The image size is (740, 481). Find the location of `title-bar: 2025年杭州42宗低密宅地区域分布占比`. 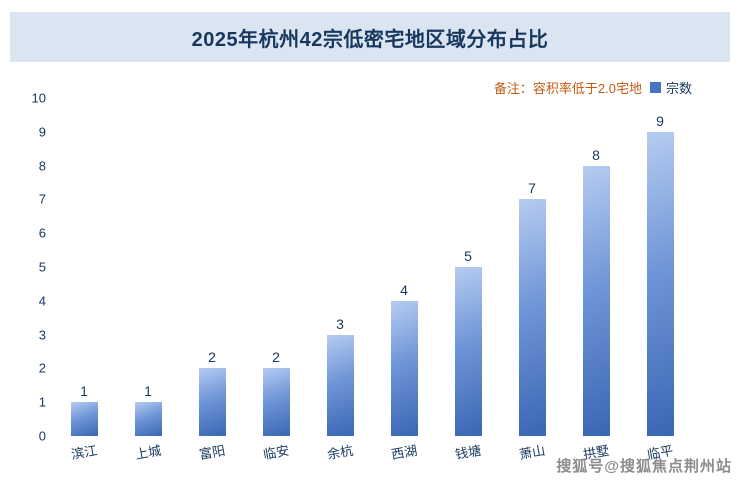

title-bar: 2025年杭州42宗低密宅地区域分布占比 is located at coordinates (370, 37).